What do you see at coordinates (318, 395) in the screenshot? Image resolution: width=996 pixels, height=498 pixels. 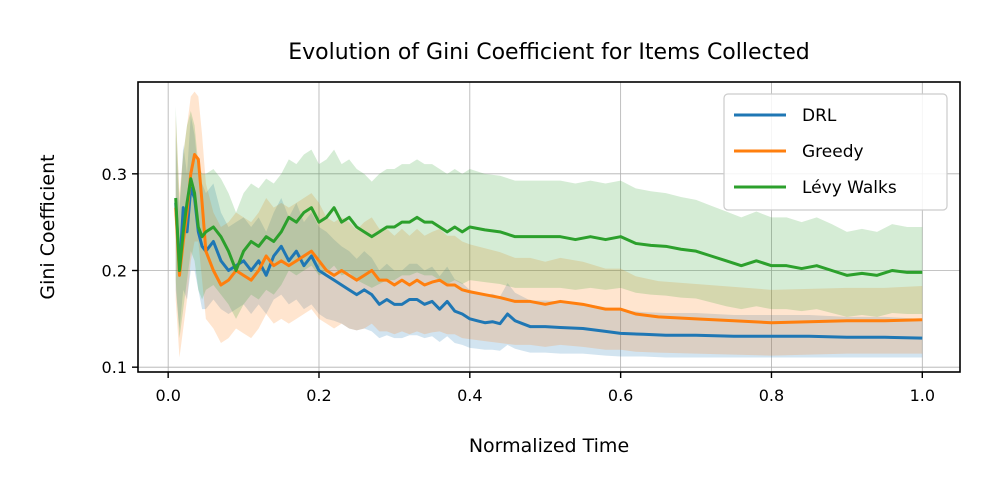 I see `x-tick-label-1: 0.2` at bounding box center [318, 395].